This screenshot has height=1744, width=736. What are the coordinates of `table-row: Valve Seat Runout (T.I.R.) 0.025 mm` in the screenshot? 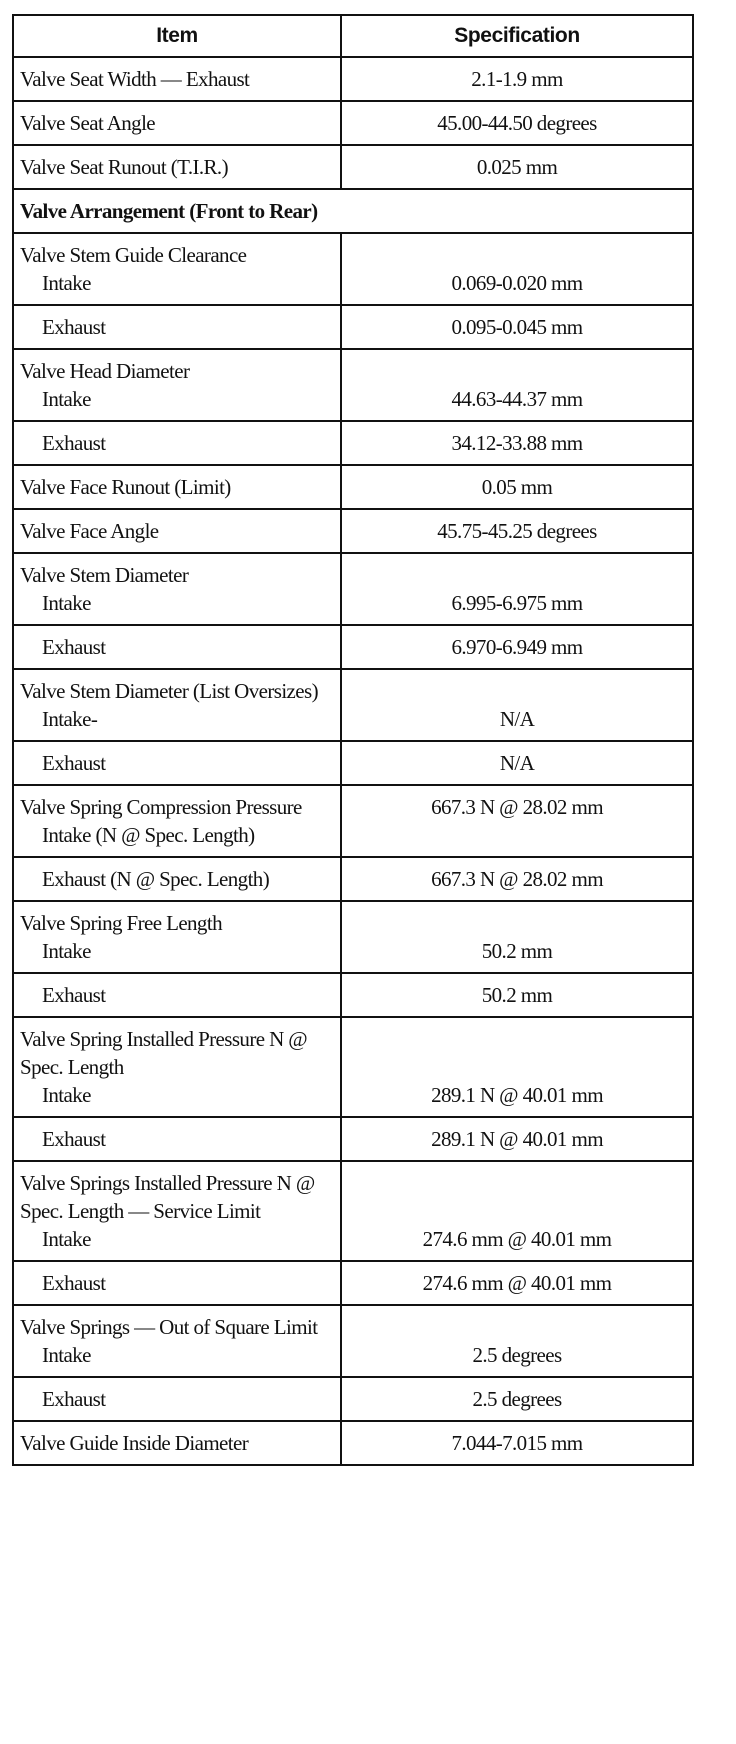 It's located at (353, 167).